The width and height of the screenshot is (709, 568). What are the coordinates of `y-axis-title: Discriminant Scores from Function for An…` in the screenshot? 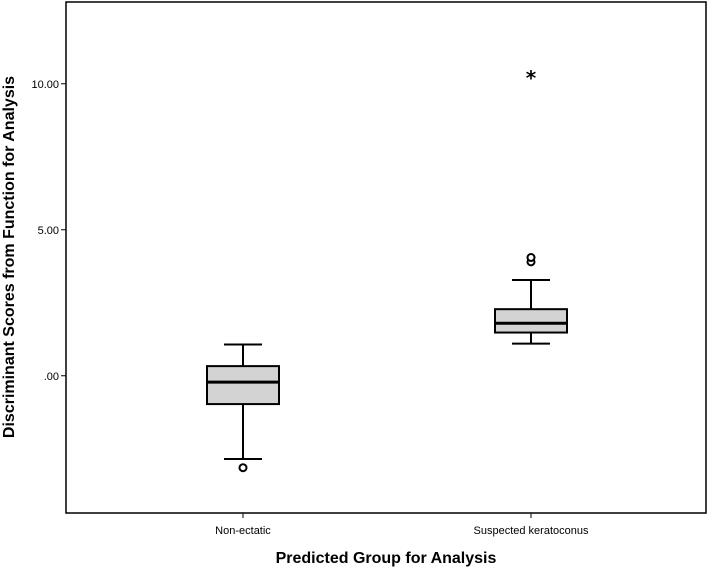 It's located at (9, 257).